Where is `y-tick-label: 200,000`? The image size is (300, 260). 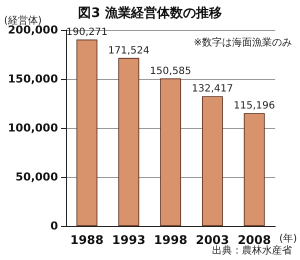 y-tick-label: 200,000 is located at coordinates (33, 30).